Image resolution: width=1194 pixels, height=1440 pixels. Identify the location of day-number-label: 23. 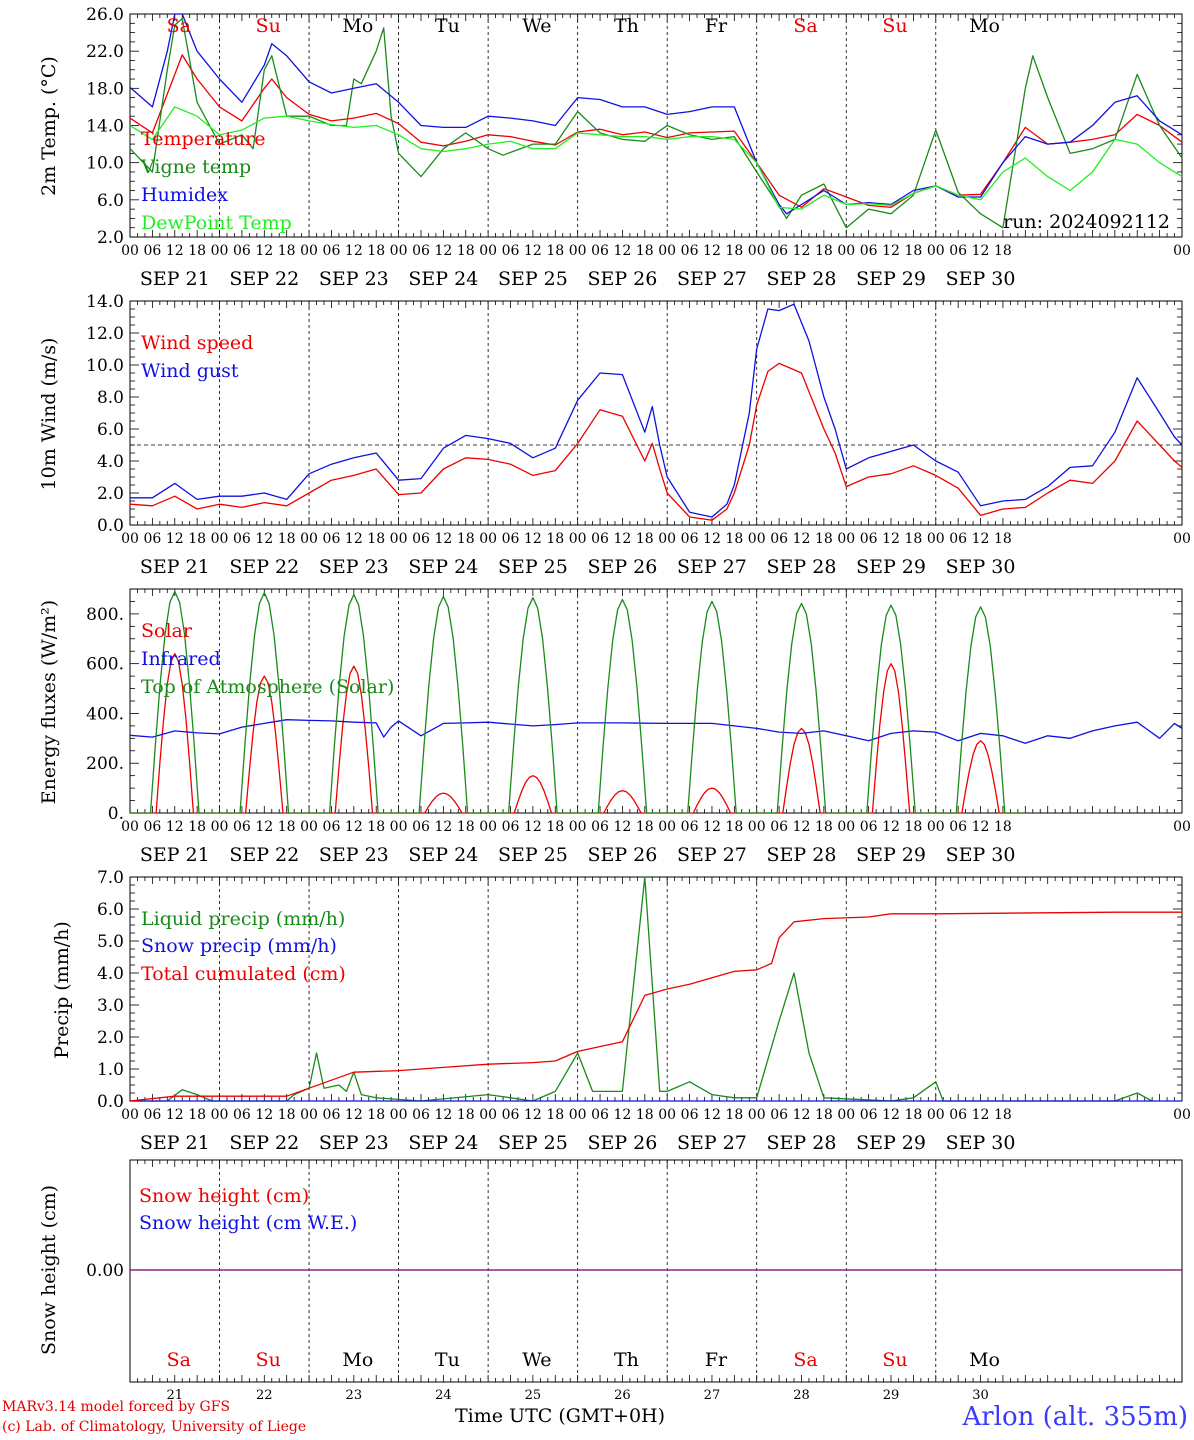
(354, 1395).